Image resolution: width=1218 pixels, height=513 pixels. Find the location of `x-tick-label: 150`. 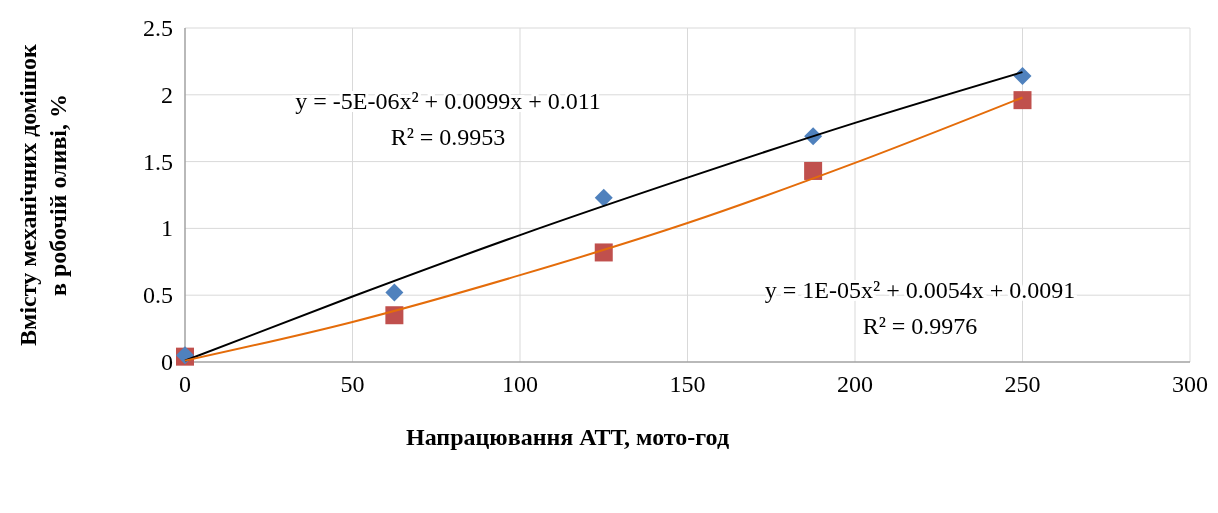

x-tick-label: 150 is located at coordinates (687, 384).